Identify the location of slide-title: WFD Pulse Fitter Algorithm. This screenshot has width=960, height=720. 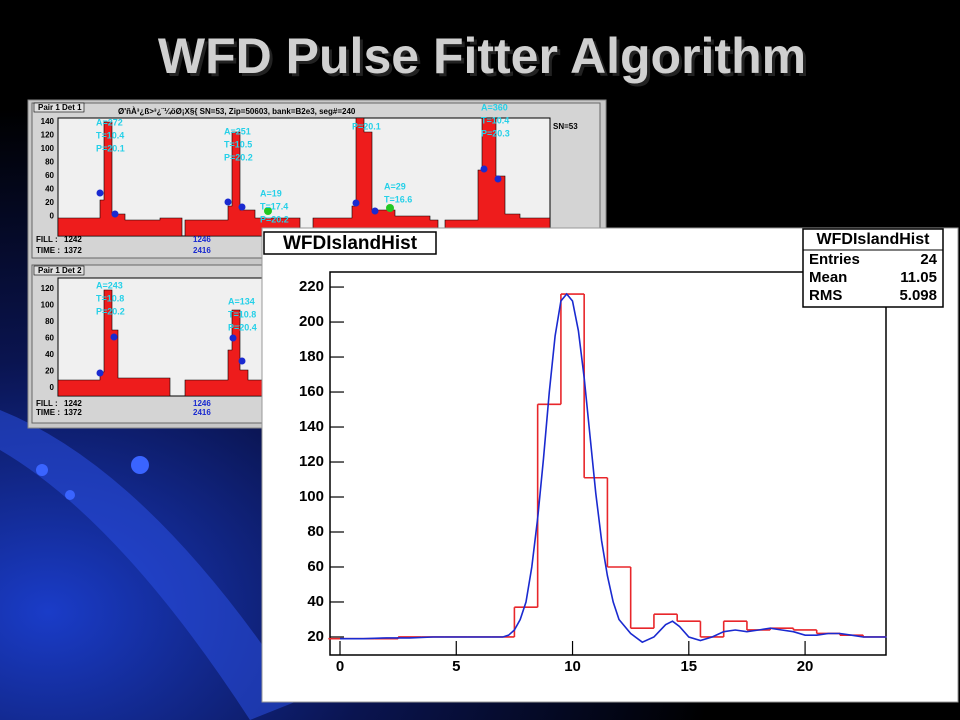
(482, 56).